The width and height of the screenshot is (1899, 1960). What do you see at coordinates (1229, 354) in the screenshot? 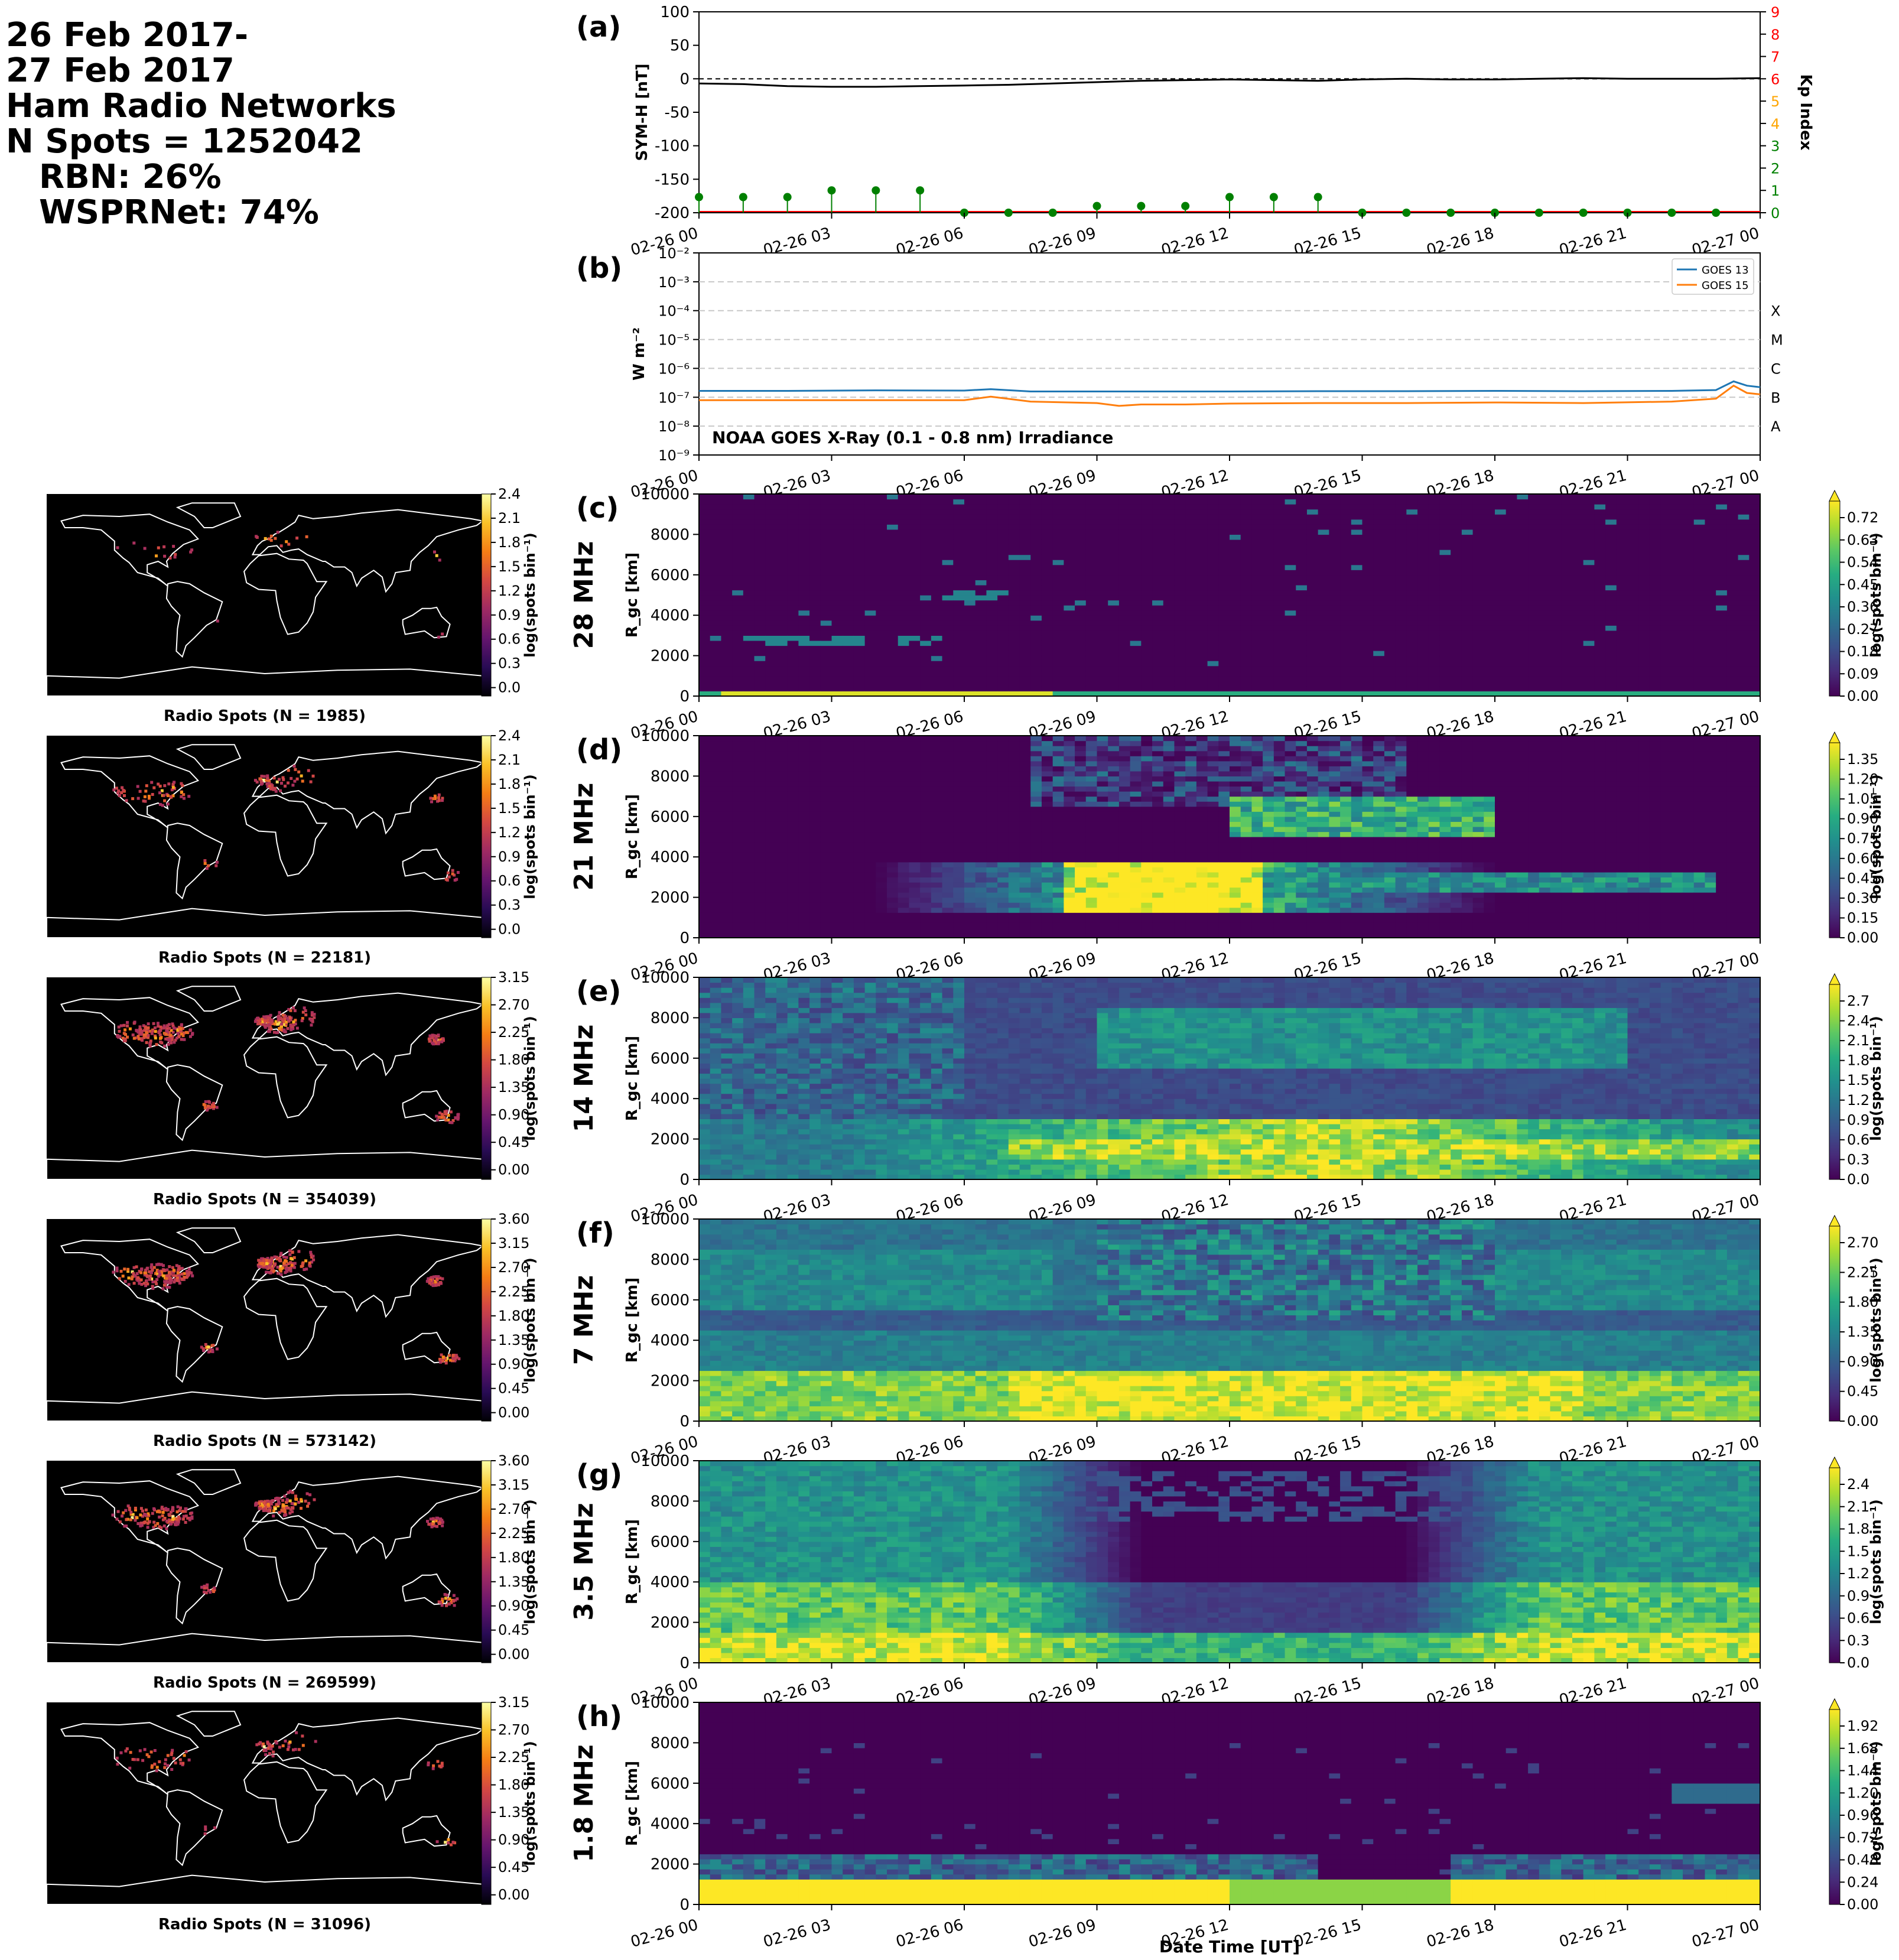
I see `panel-b-frame` at bounding box center [1229, 354].